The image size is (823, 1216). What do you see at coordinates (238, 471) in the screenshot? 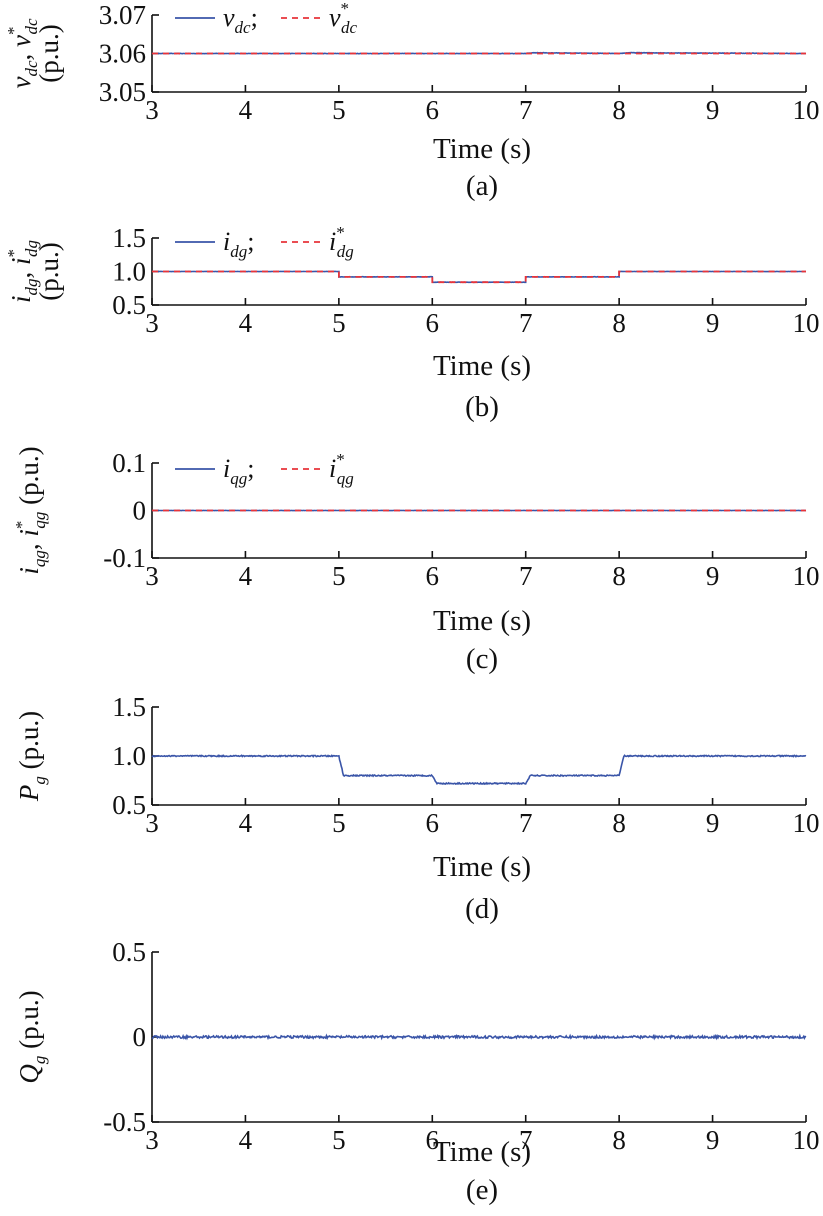
I see `legend-entry: iqg;` at bounding box center [238, 471].